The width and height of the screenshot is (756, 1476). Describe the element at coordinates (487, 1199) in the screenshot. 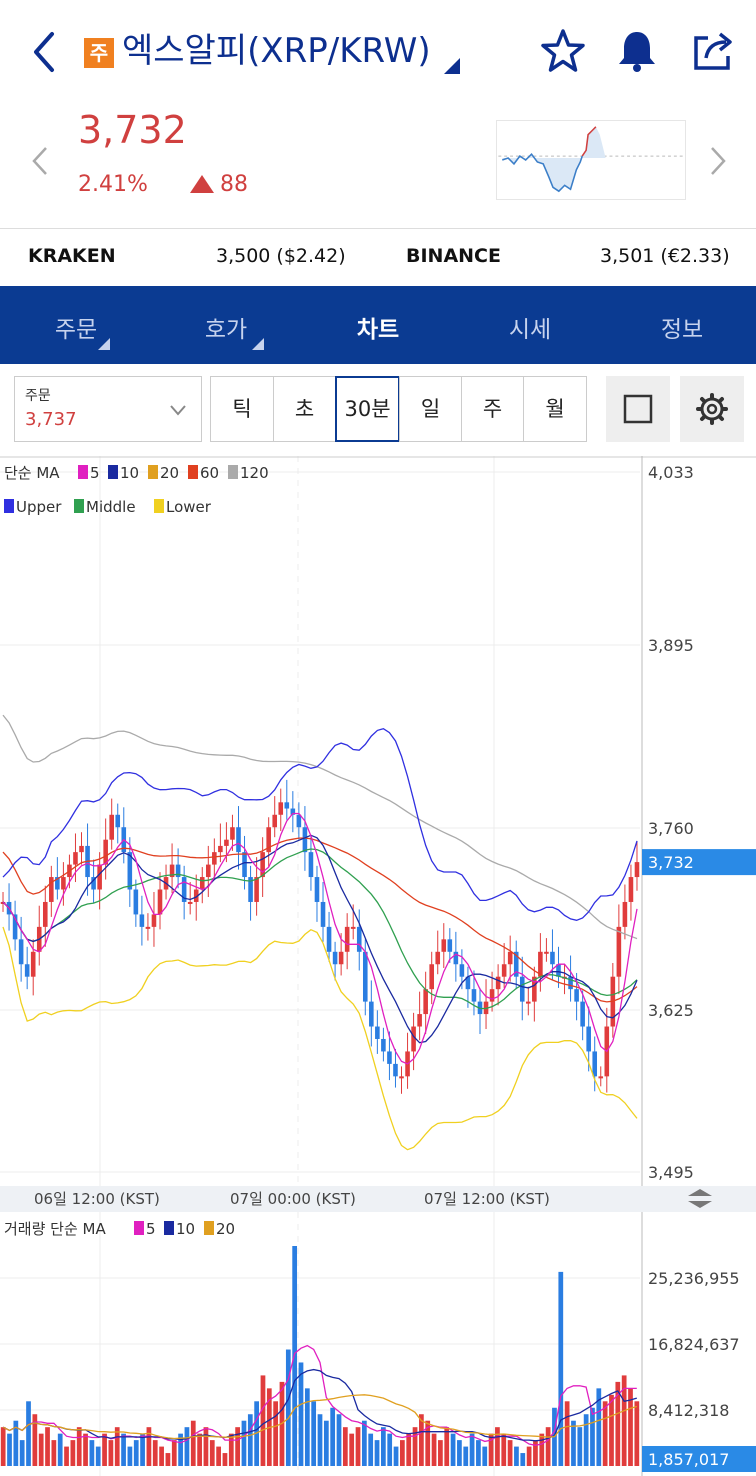

I see `x-time-label: 07일 12:00 (KST)` at that location.